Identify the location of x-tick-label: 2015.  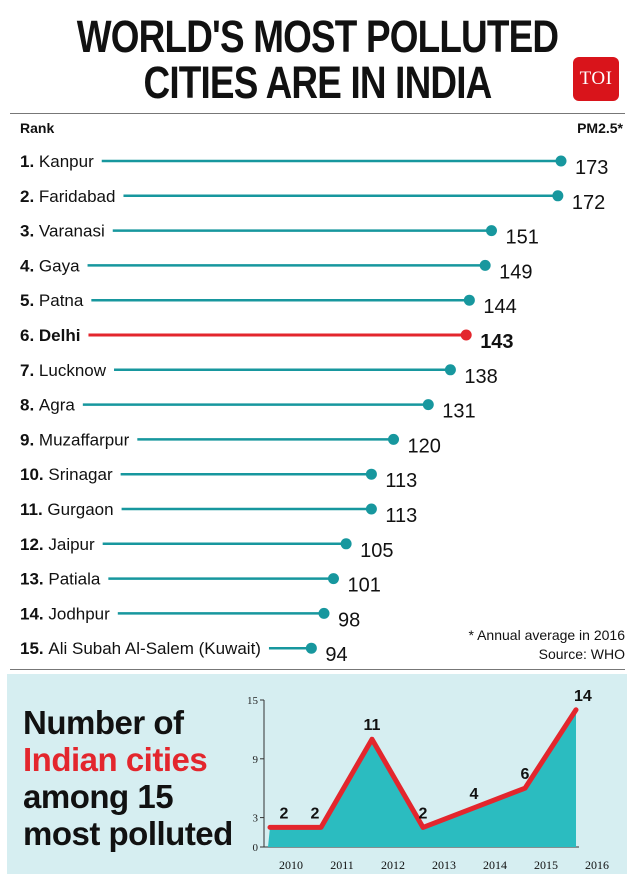
(546, 865).